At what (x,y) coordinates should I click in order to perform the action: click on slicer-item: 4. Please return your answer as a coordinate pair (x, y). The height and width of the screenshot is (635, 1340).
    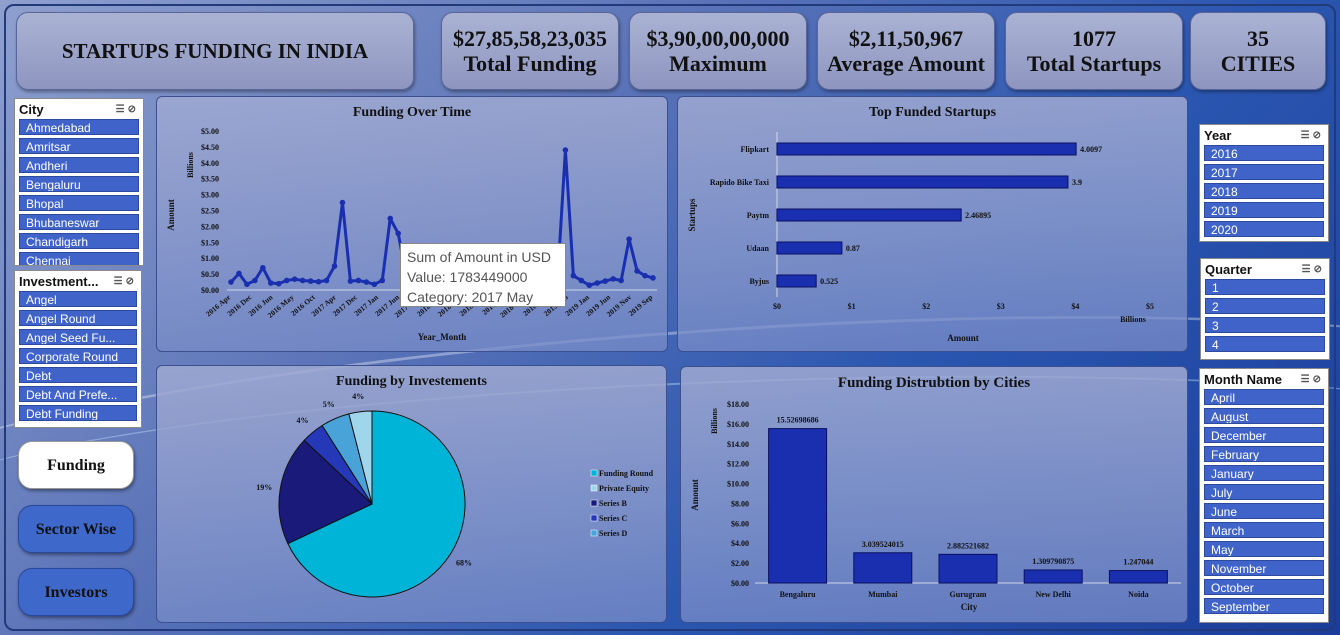
    Looking at the image, I should click on (1265, 344).